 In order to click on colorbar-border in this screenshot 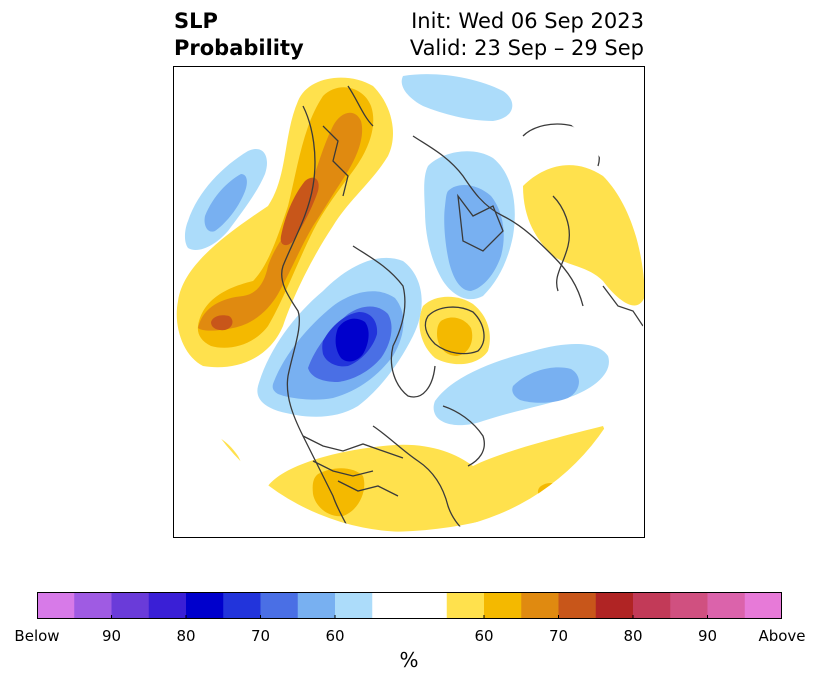, I will do `click(409, 605)`.